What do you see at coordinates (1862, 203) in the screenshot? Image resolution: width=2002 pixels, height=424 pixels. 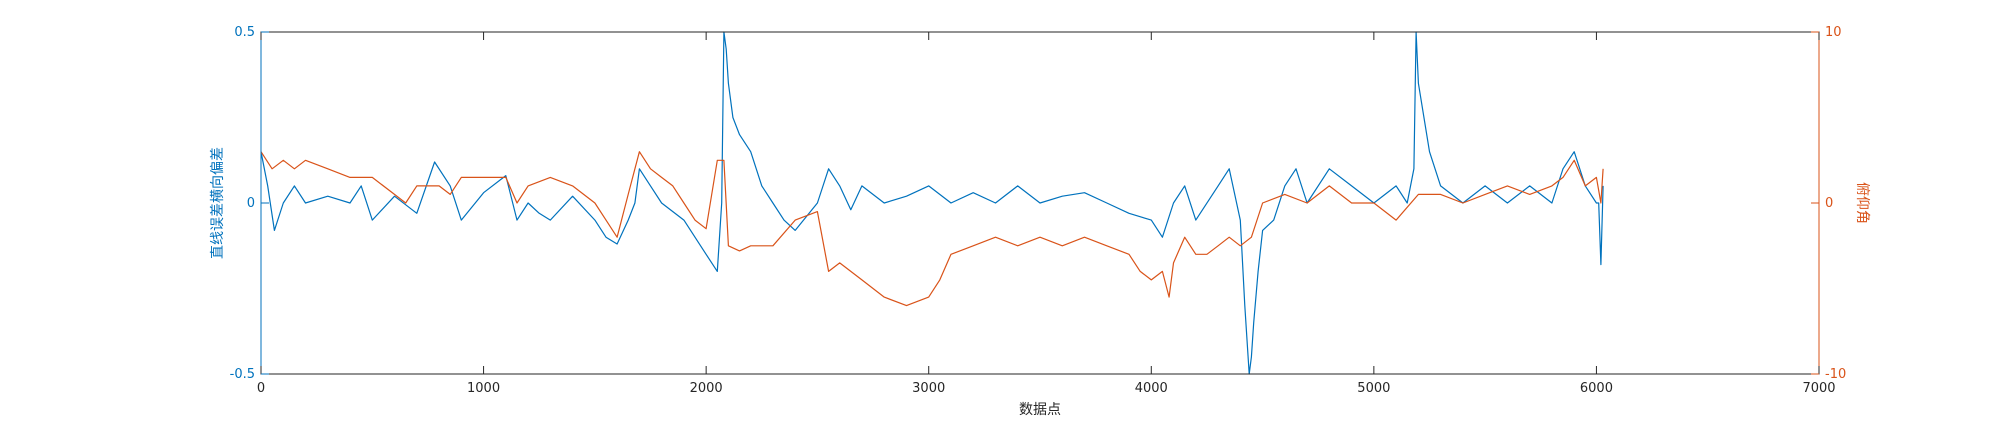 I see `right-y-axis-label: 俯仰角` at bounding box center [1862, 203].